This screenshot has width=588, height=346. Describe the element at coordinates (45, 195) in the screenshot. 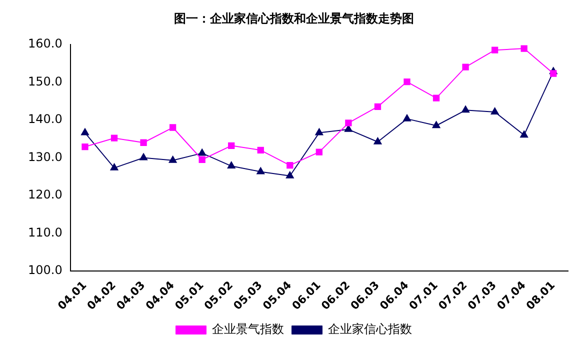

I see `y-tick-label: 120.0` at that location.